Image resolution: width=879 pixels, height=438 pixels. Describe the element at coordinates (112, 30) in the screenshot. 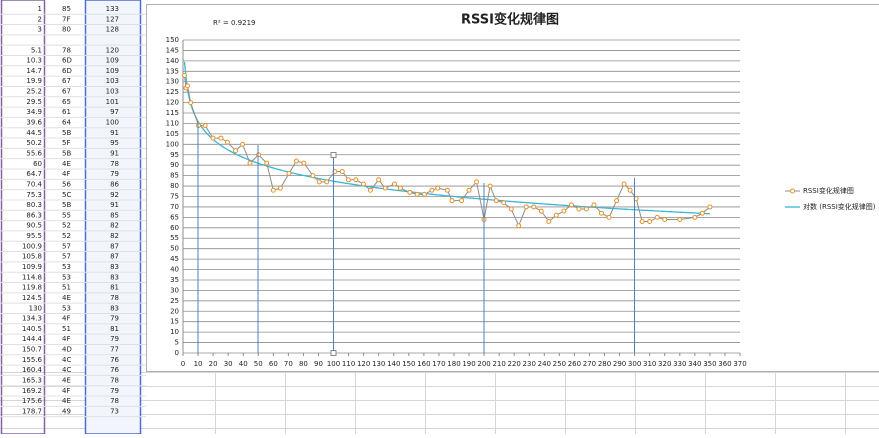

I see `cell: 128` at that location.